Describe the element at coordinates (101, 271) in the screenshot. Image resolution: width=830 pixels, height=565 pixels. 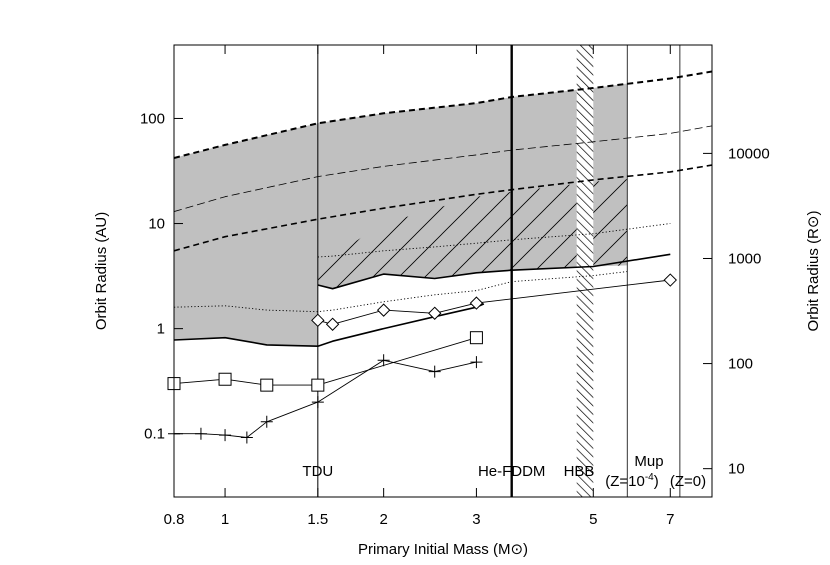
I see `y-axis-label: Orbit Radius (AU)` at that location.